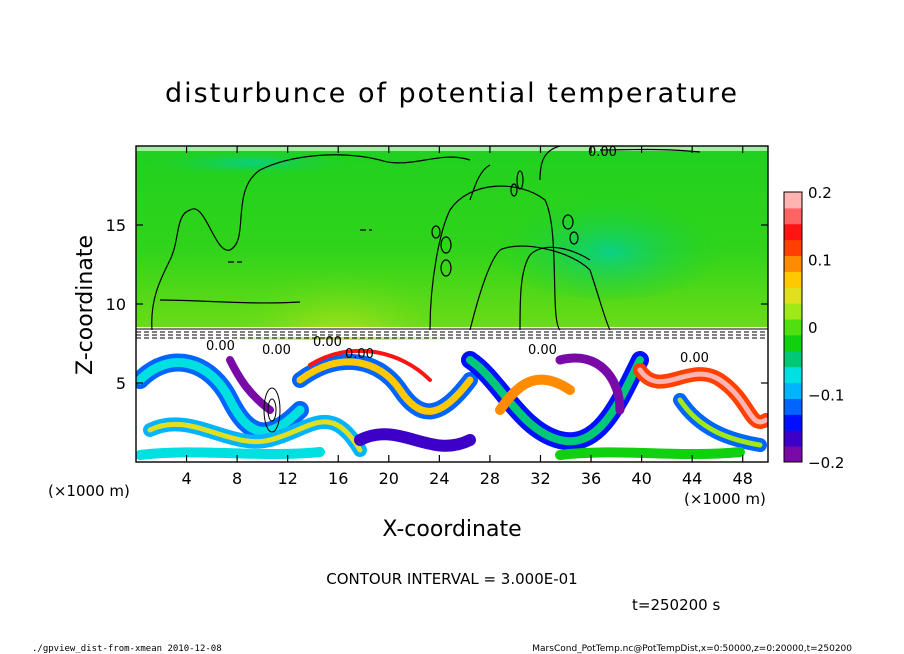  What do you see at coordinates (826, 463) in the screenshot?
I see `colorbar-tick-label: −0.2` at bounding box center [826, 463].